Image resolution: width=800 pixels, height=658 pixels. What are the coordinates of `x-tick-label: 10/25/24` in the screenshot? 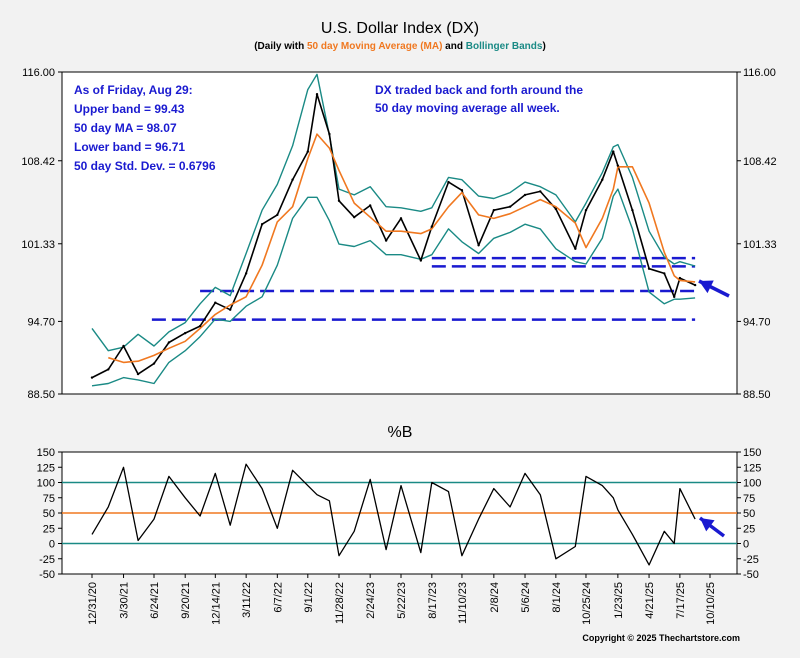 It's located at (587, 603).